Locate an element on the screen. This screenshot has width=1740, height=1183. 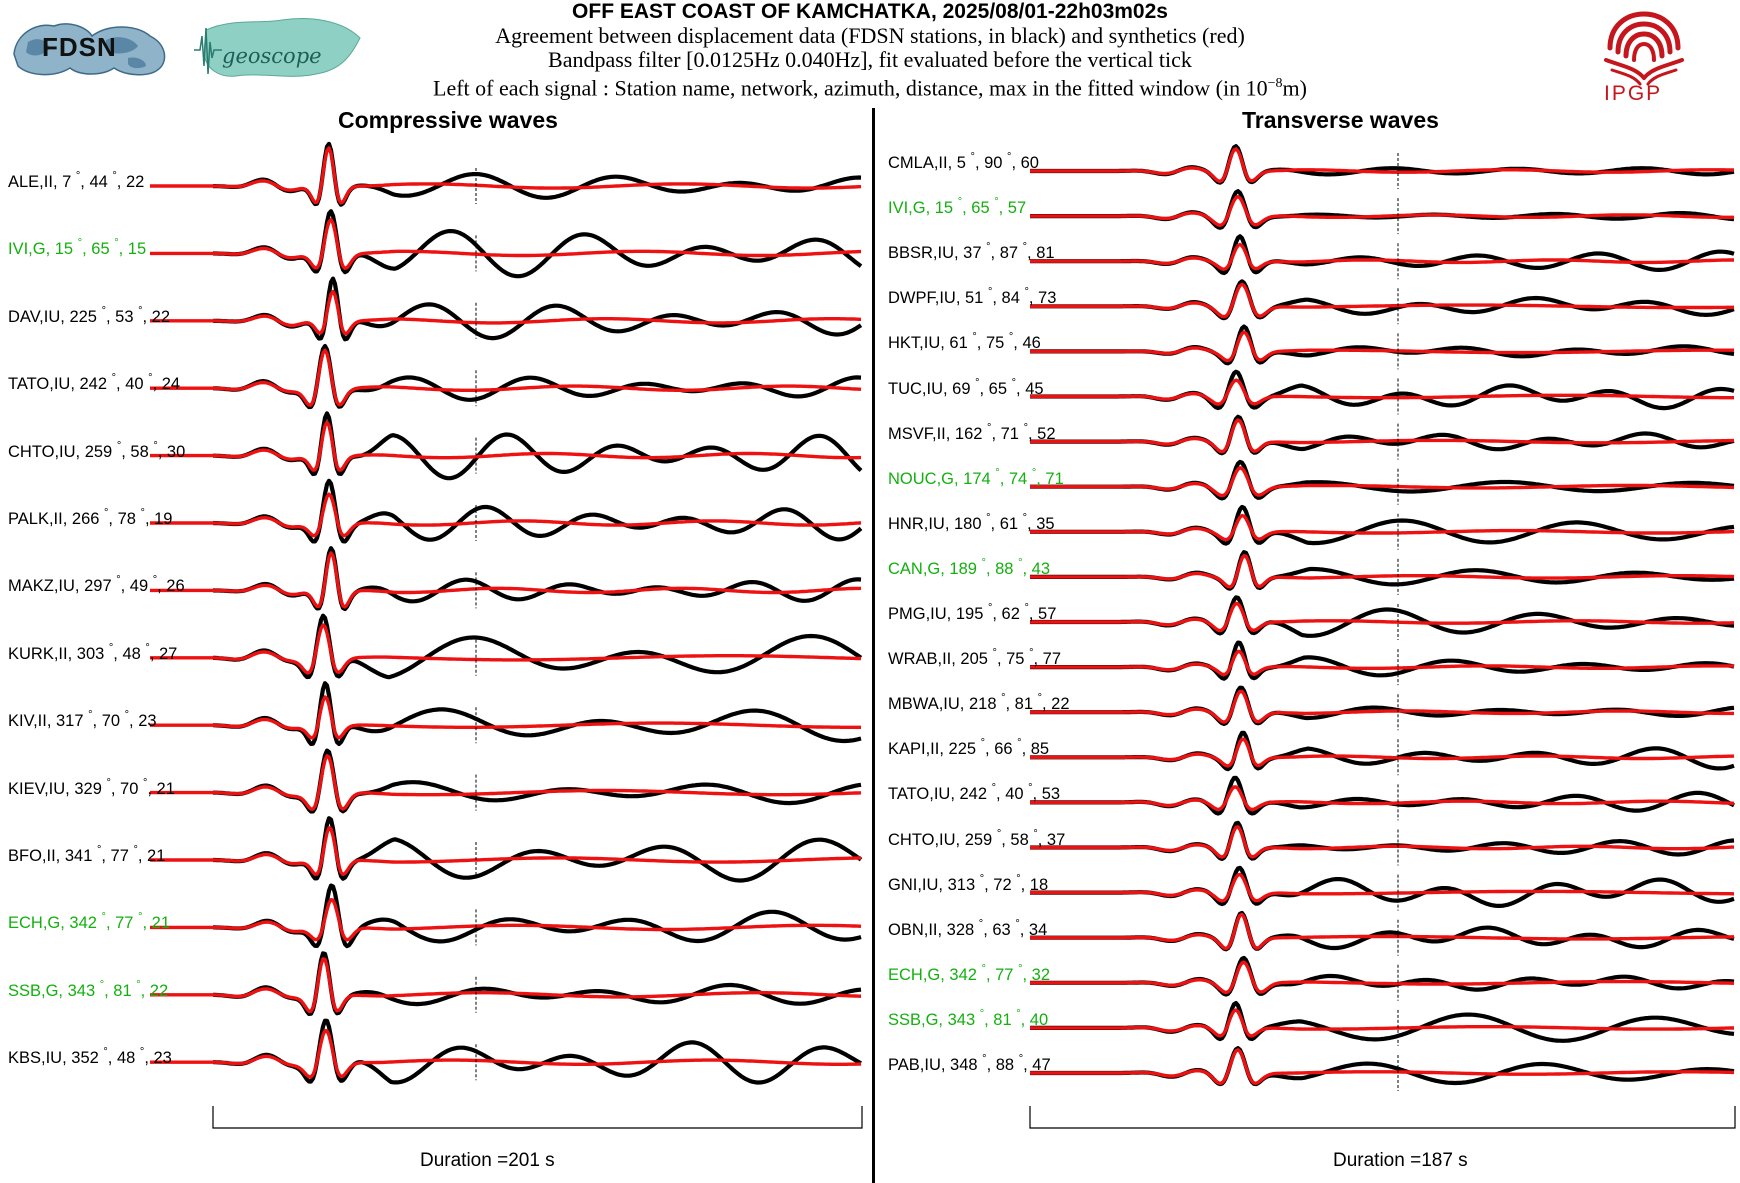
station-label-name-azimuth: DAV,IU, 225 is located at coordinates (55, 316).